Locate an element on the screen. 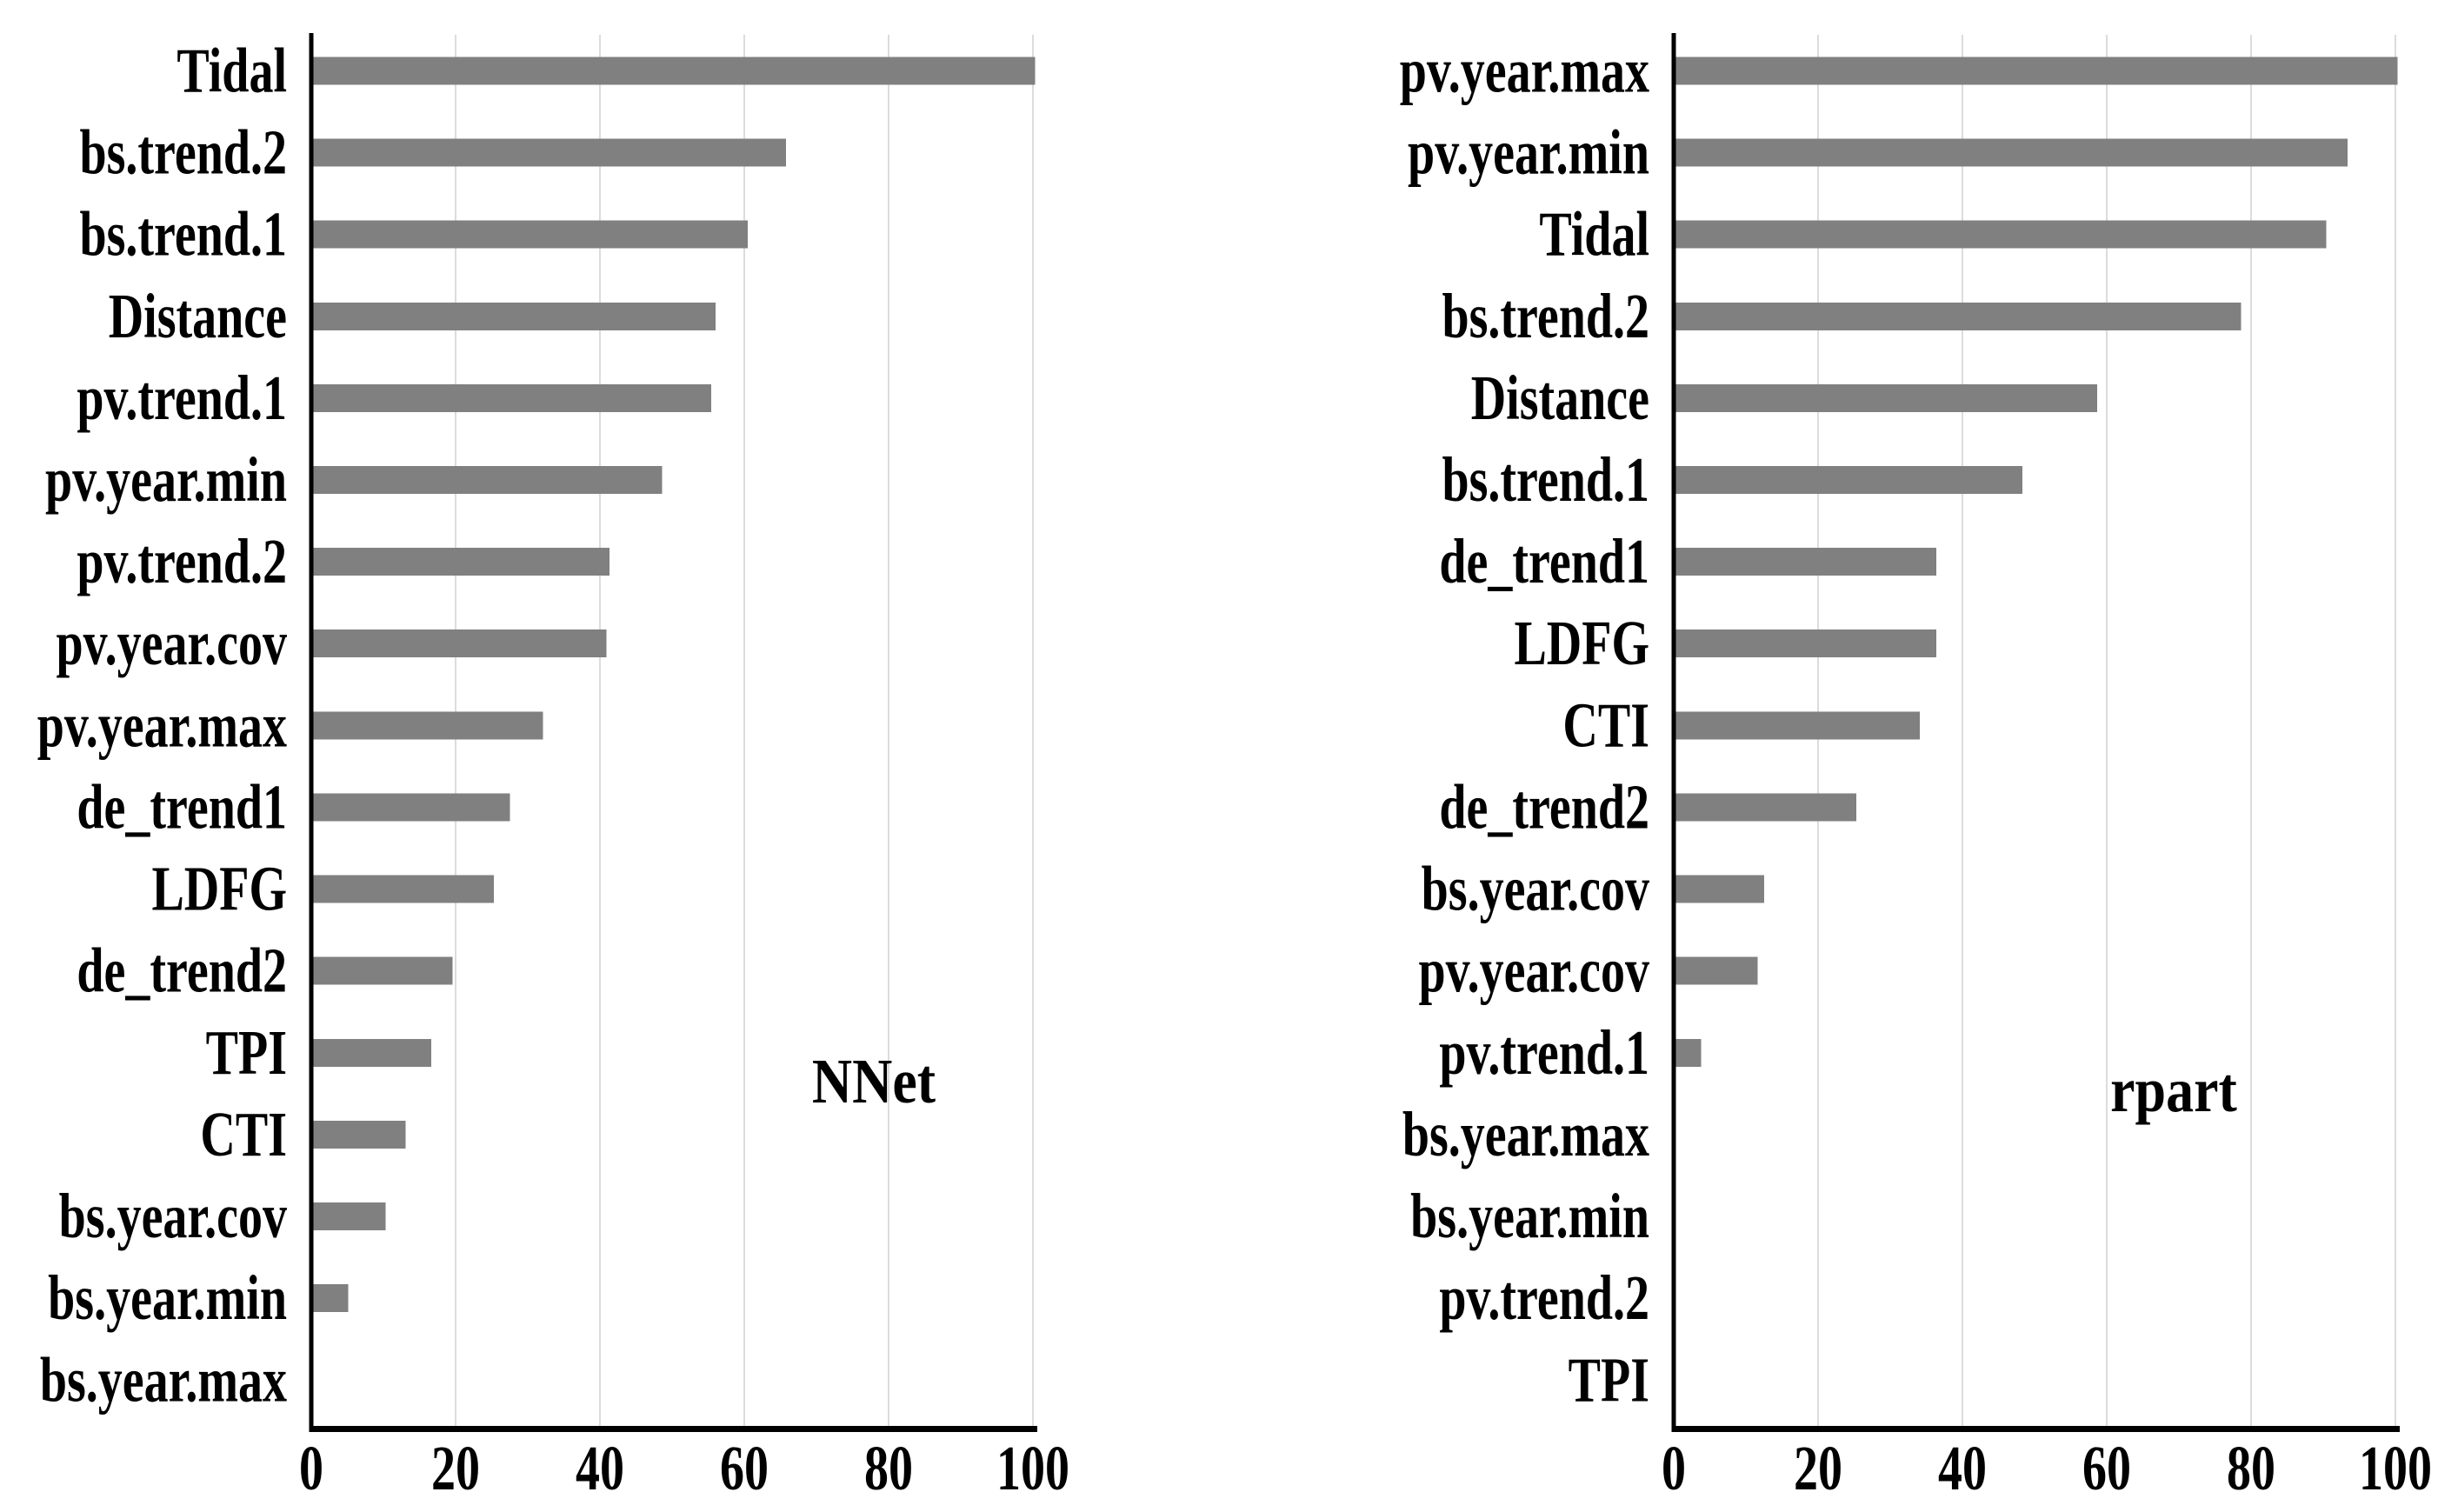 This screenshot has height=1512, width=2438. bar-pv.trend.2 is located at coordinates (461, 562).